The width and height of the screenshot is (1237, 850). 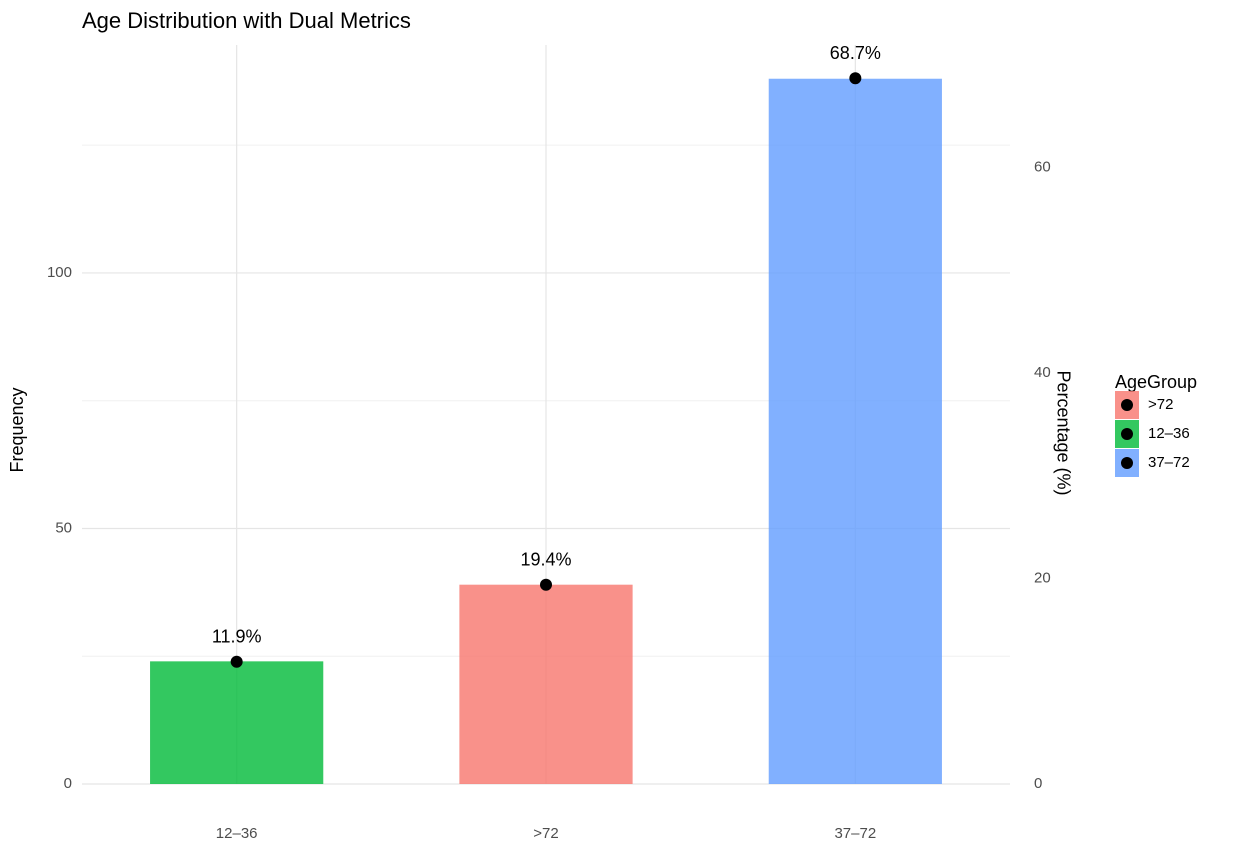 I want to click on x-tick-label: 37–72, so click(x=855, y=833).